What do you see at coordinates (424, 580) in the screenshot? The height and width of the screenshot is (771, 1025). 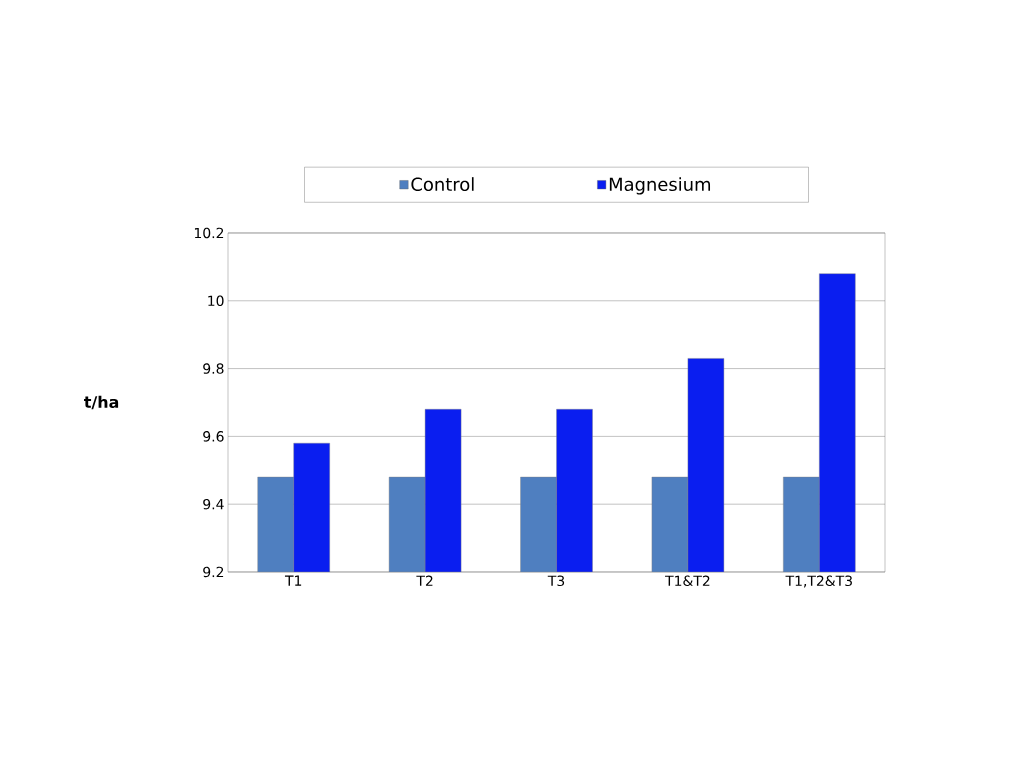 I see `x-tick-label: T2` at bounding box center [424, 580].